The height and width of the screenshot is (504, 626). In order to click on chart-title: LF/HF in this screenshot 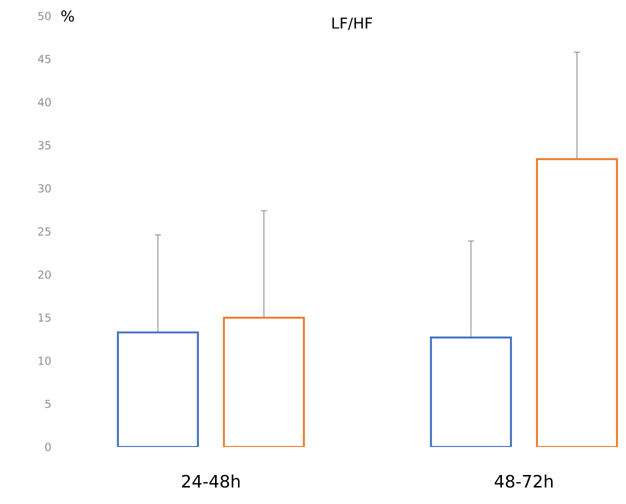, I will do `click(352, 24)`.